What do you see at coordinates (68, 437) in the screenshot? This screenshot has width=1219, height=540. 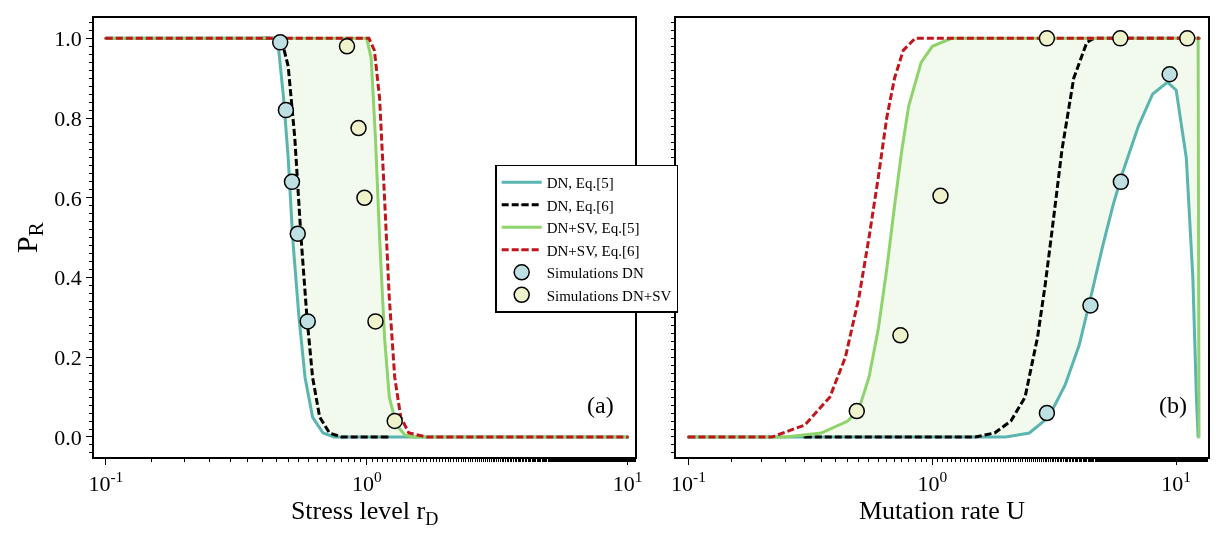 I see `y-tick-label: 0.0` at bounding box center [68, 437].